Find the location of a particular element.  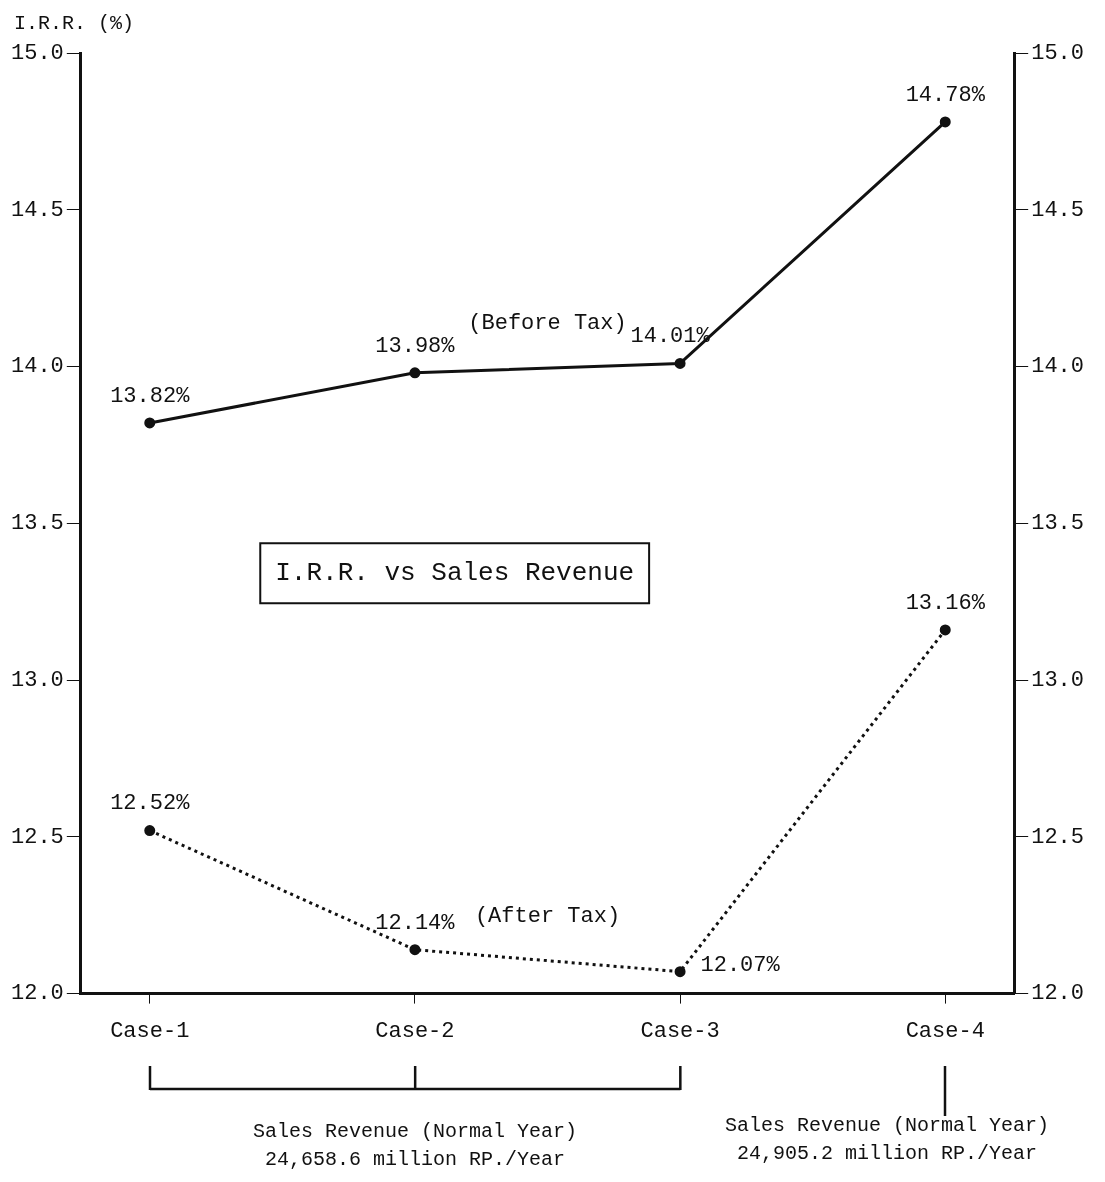

data-label: 13.82% is located at coordinates (150, 396).